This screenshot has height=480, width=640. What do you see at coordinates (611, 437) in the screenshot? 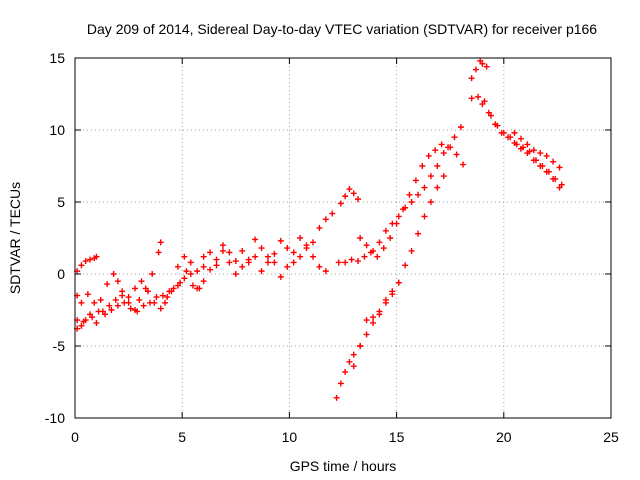
I see `x-tick-label: 25` at bounding box center [611, 437].